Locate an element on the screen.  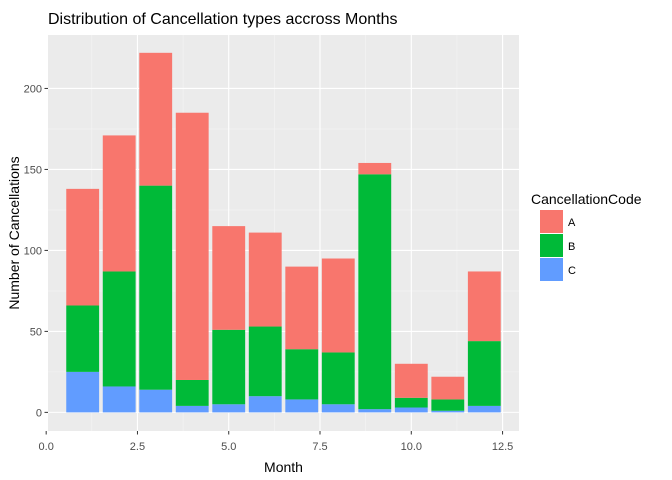
y-tick-label: 0 is located at coordinates (39, 413).